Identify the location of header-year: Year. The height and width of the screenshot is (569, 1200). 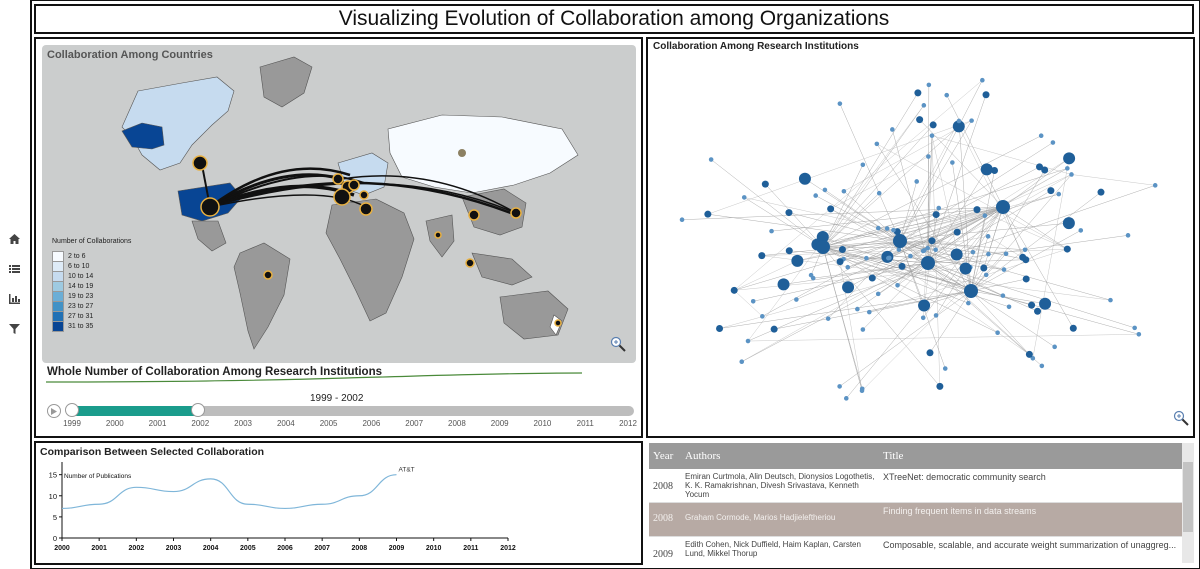
(665, 456).